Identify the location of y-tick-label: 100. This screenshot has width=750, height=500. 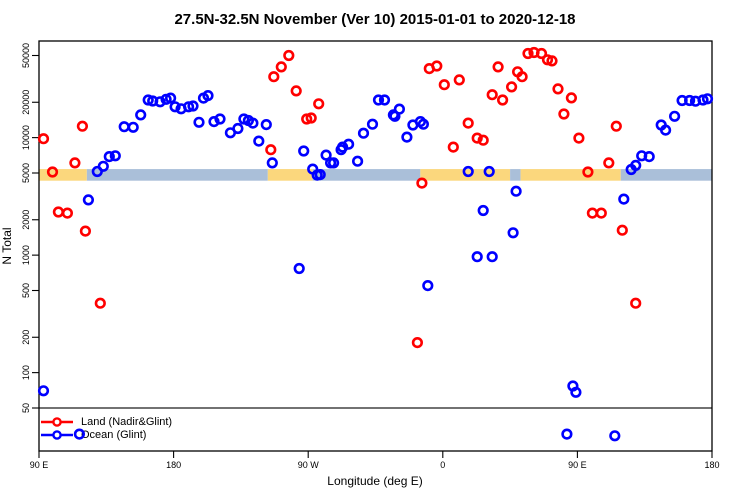
(26, 372).